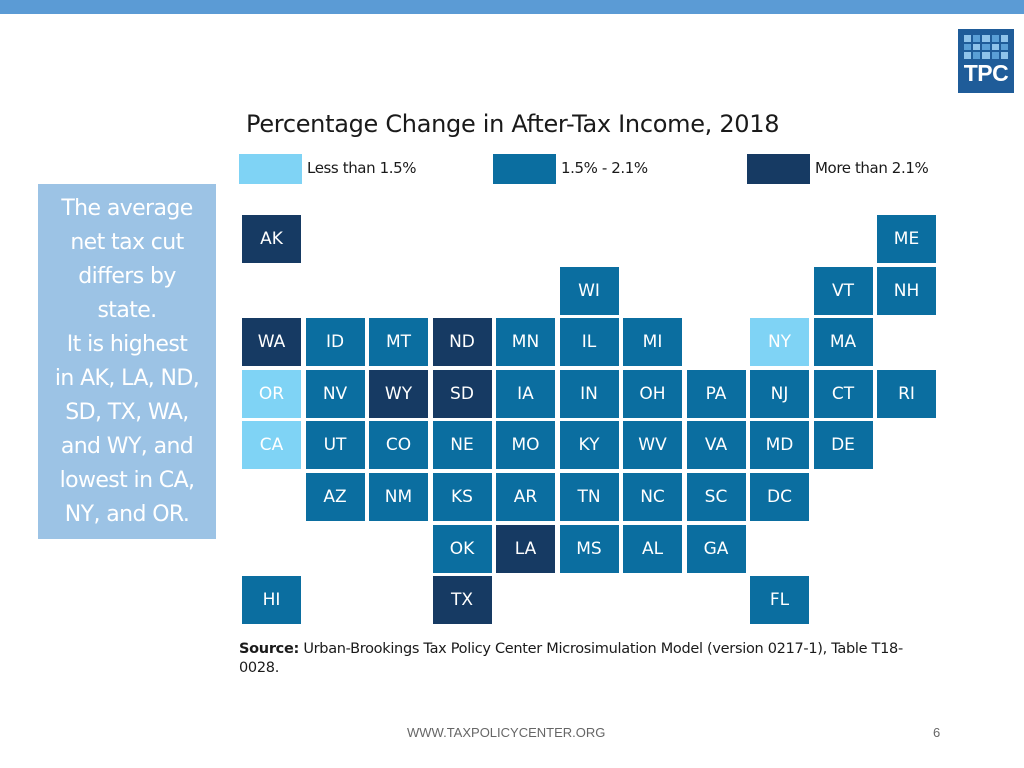 This screenshot has width=1024, height=768. I want to click on state-tile-ct: CT, so click(843, 393).